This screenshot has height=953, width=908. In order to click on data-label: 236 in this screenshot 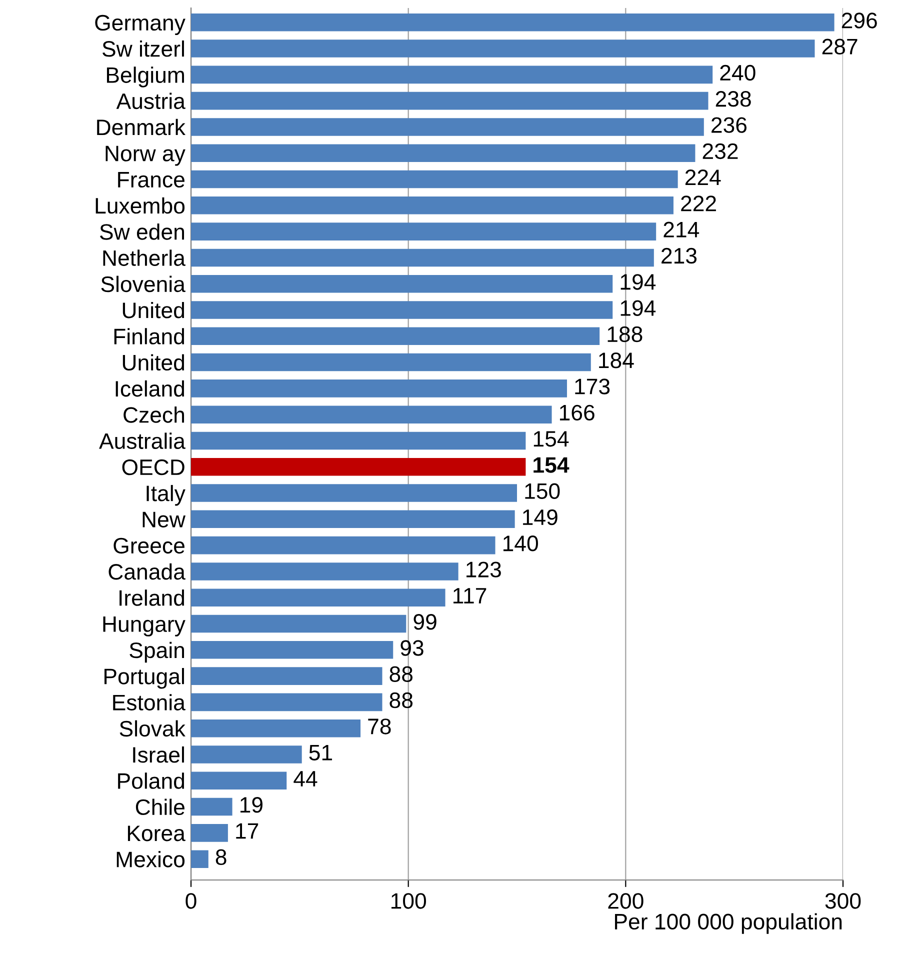, I will do `click(729, 125)`.